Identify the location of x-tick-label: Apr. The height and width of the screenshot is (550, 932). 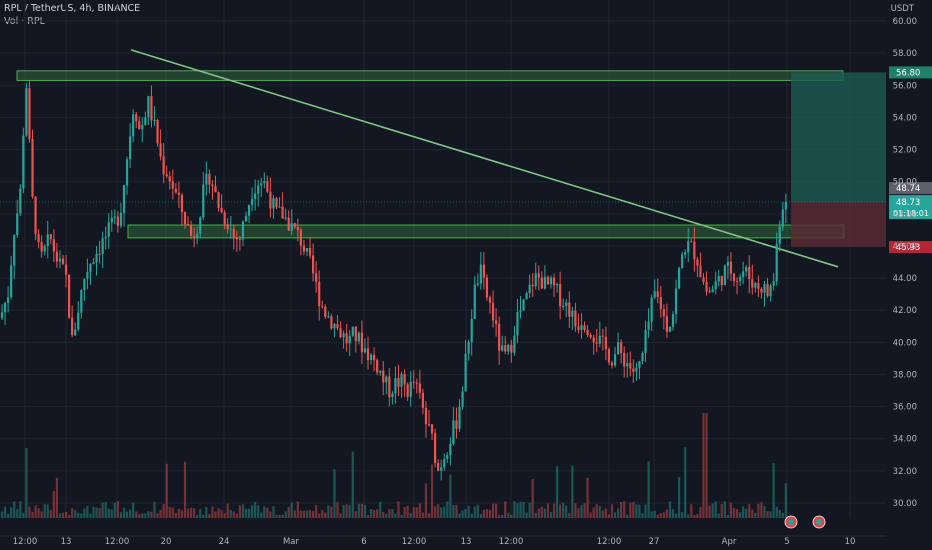
(729, 542).